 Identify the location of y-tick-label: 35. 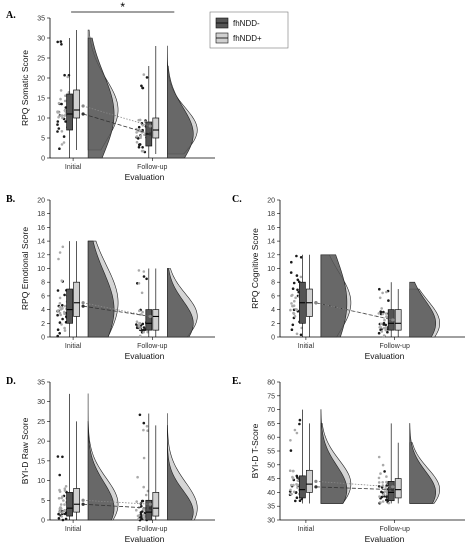
(41, 383).